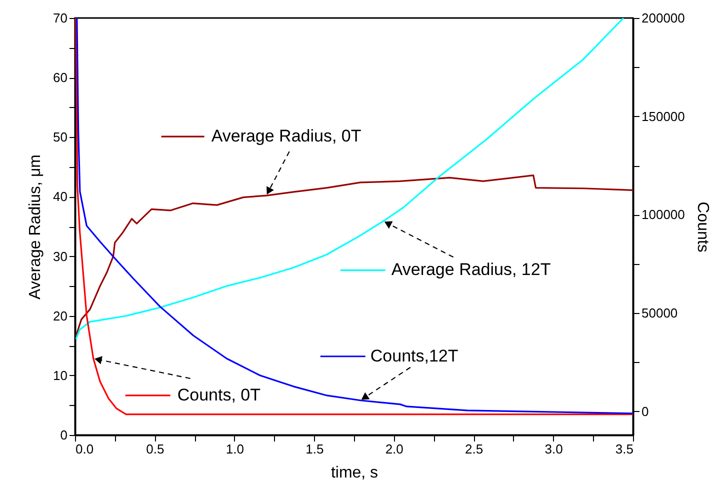 This screenshot has width=724, height=500. I want to click on x-axis-title: time, s, so click(354, 473).